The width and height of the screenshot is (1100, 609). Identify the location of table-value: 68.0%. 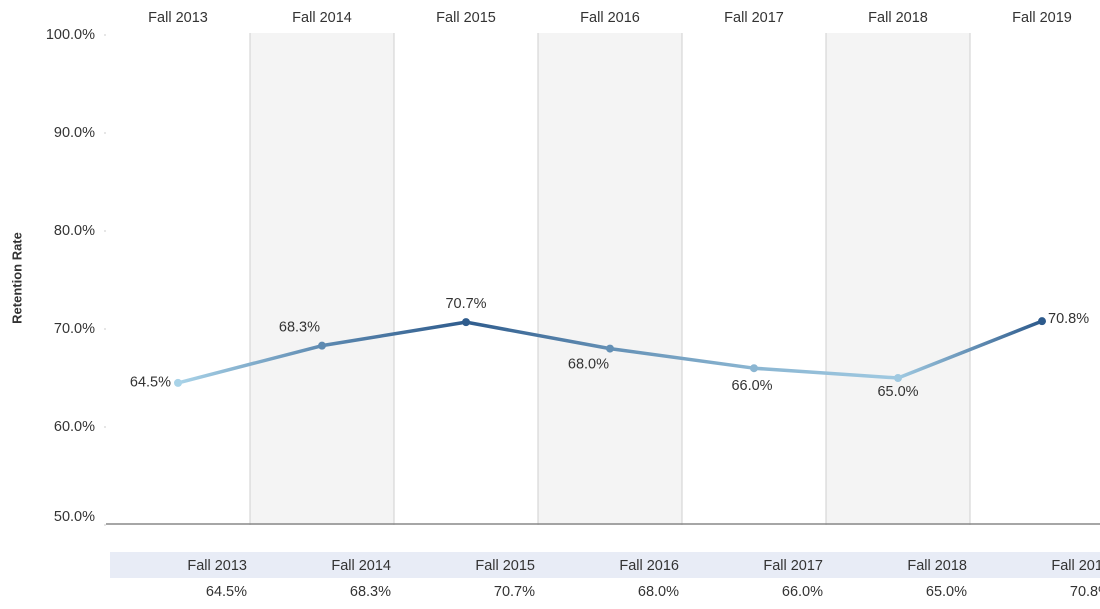
(658, 592).